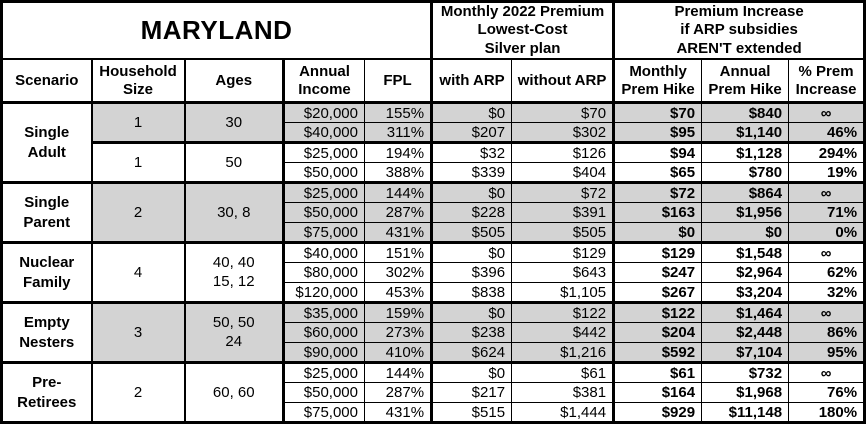  I want to click on cell-monthly-prem-hike: $61, so click(657, 372).